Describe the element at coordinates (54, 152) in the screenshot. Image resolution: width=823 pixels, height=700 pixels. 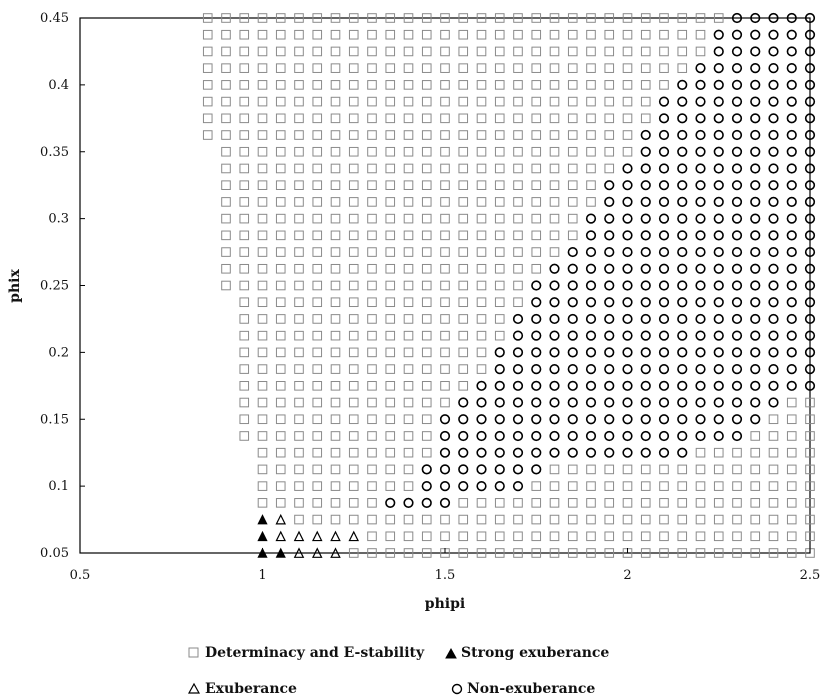
I see `y-tick-label: 0.35` at that location.